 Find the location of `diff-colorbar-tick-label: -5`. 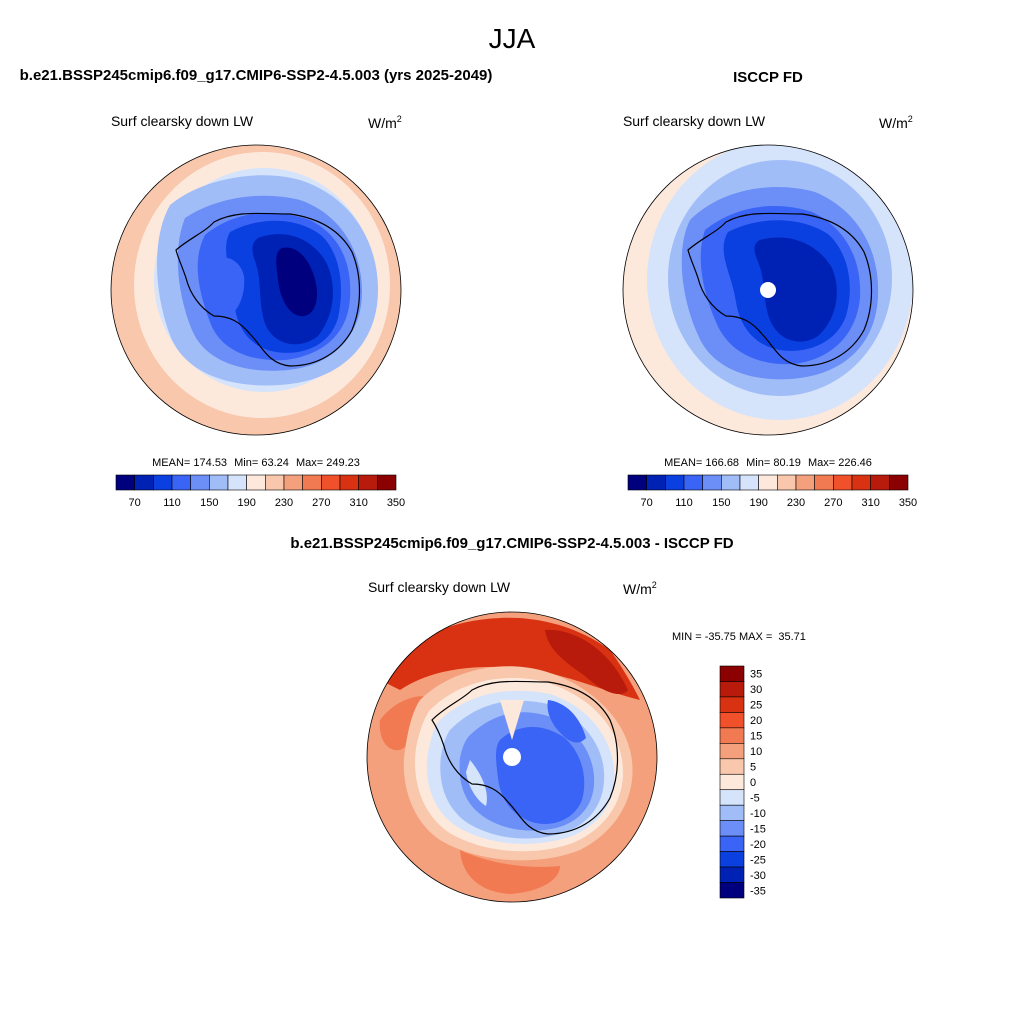

diff-colorbar-tick-label: -5 is located at coordinates (755, 798).